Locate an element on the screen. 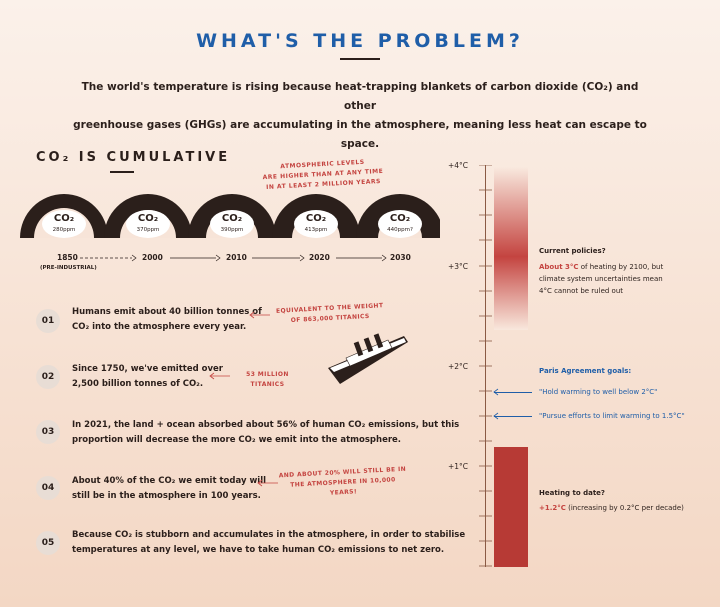 The height and width of the screenshot is (607, 720). policy-line-1: of heating by 2100, but is located at coordinates (621, 267).